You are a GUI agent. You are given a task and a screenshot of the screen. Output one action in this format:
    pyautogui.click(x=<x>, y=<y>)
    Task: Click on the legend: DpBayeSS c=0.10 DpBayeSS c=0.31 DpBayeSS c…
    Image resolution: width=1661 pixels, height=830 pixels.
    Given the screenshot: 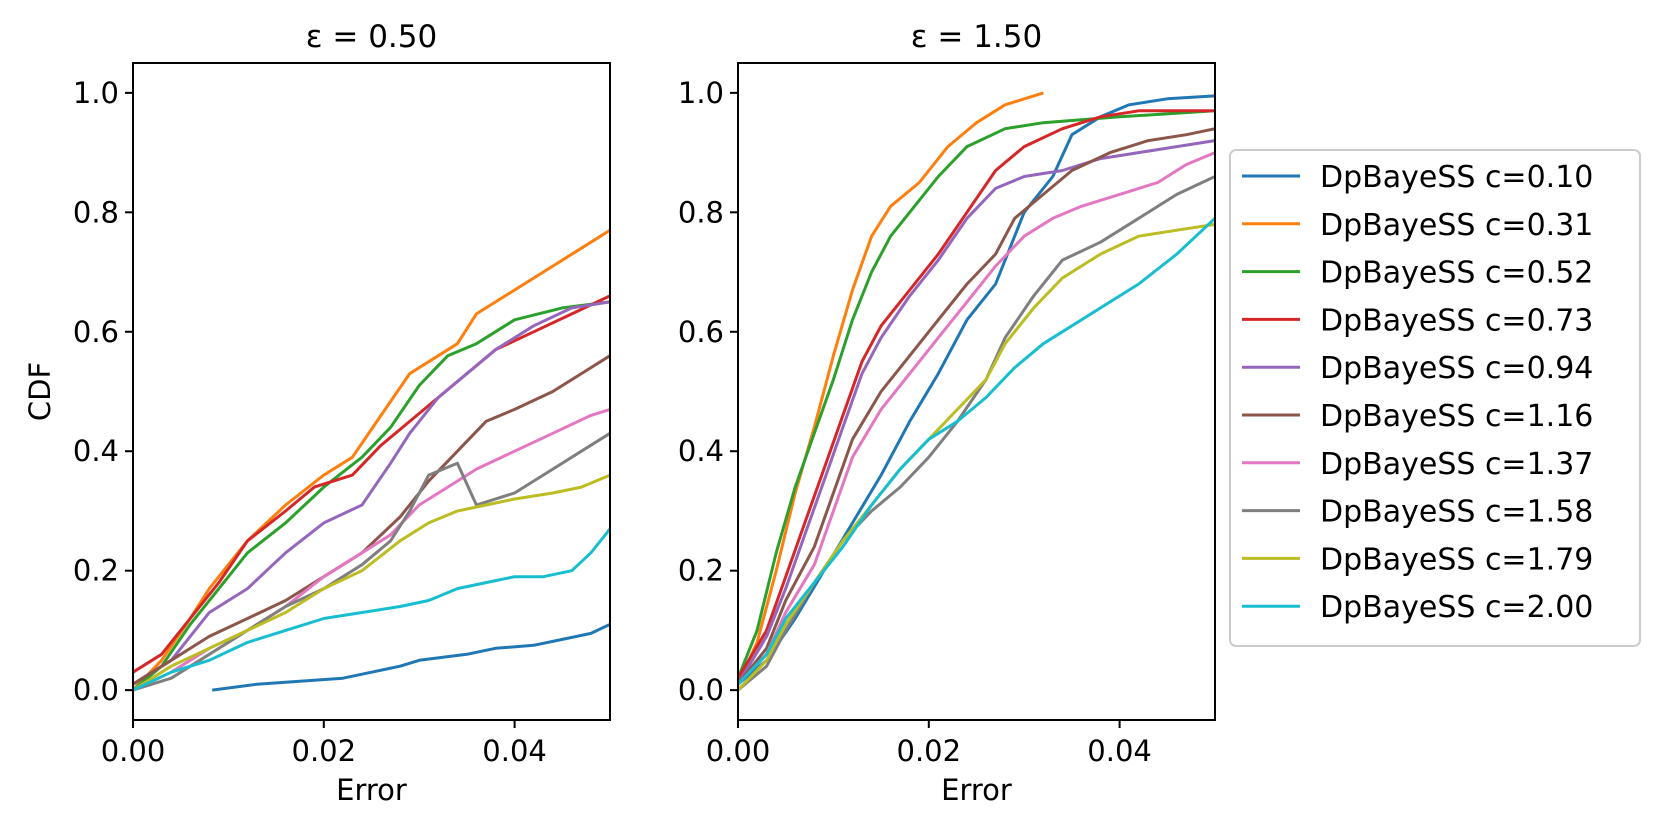 What is the action you would take?
    pyautogui.click(x=1435, y=398)
    